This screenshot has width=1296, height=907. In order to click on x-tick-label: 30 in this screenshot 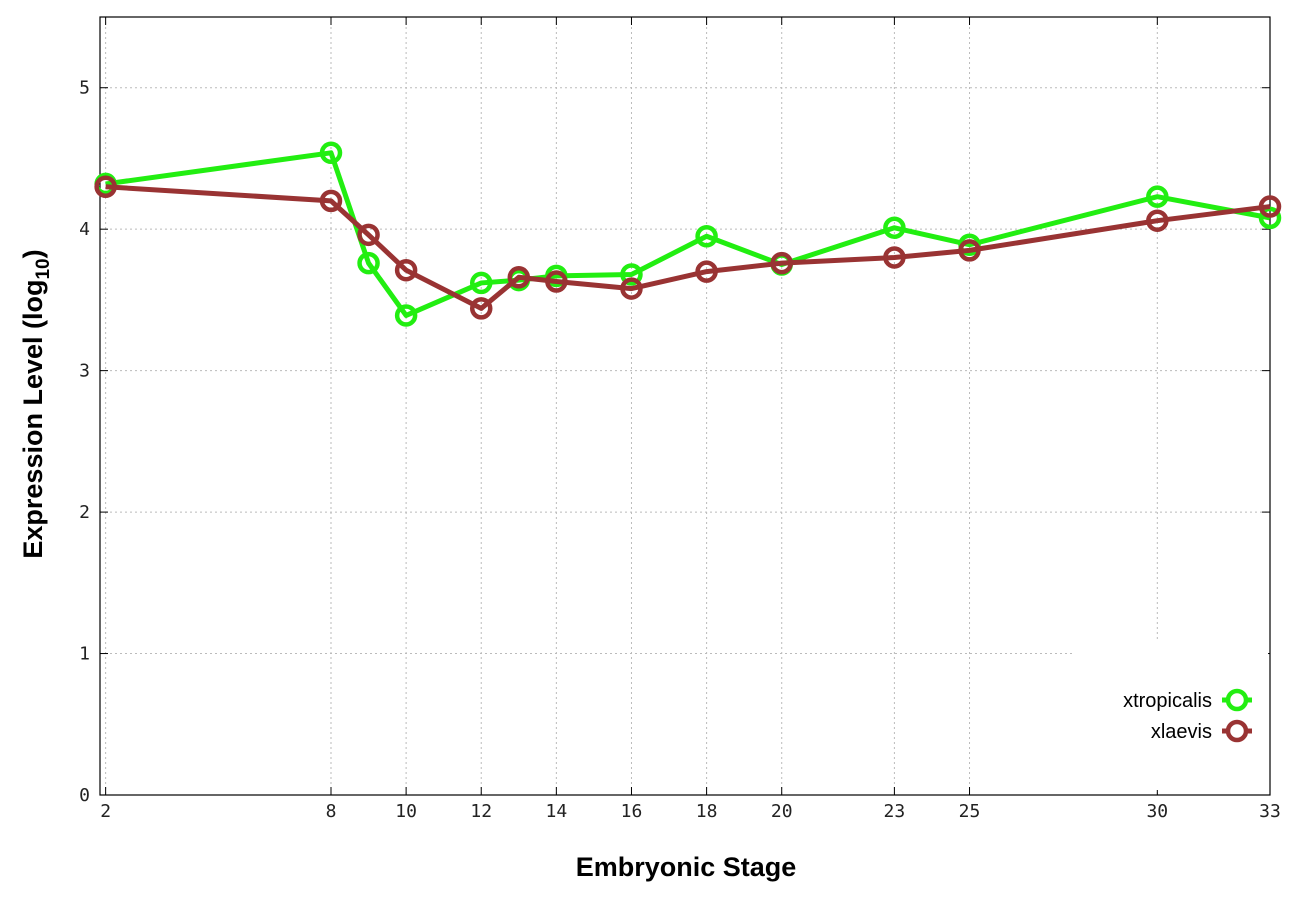, I will do `click(1157, 811)`.